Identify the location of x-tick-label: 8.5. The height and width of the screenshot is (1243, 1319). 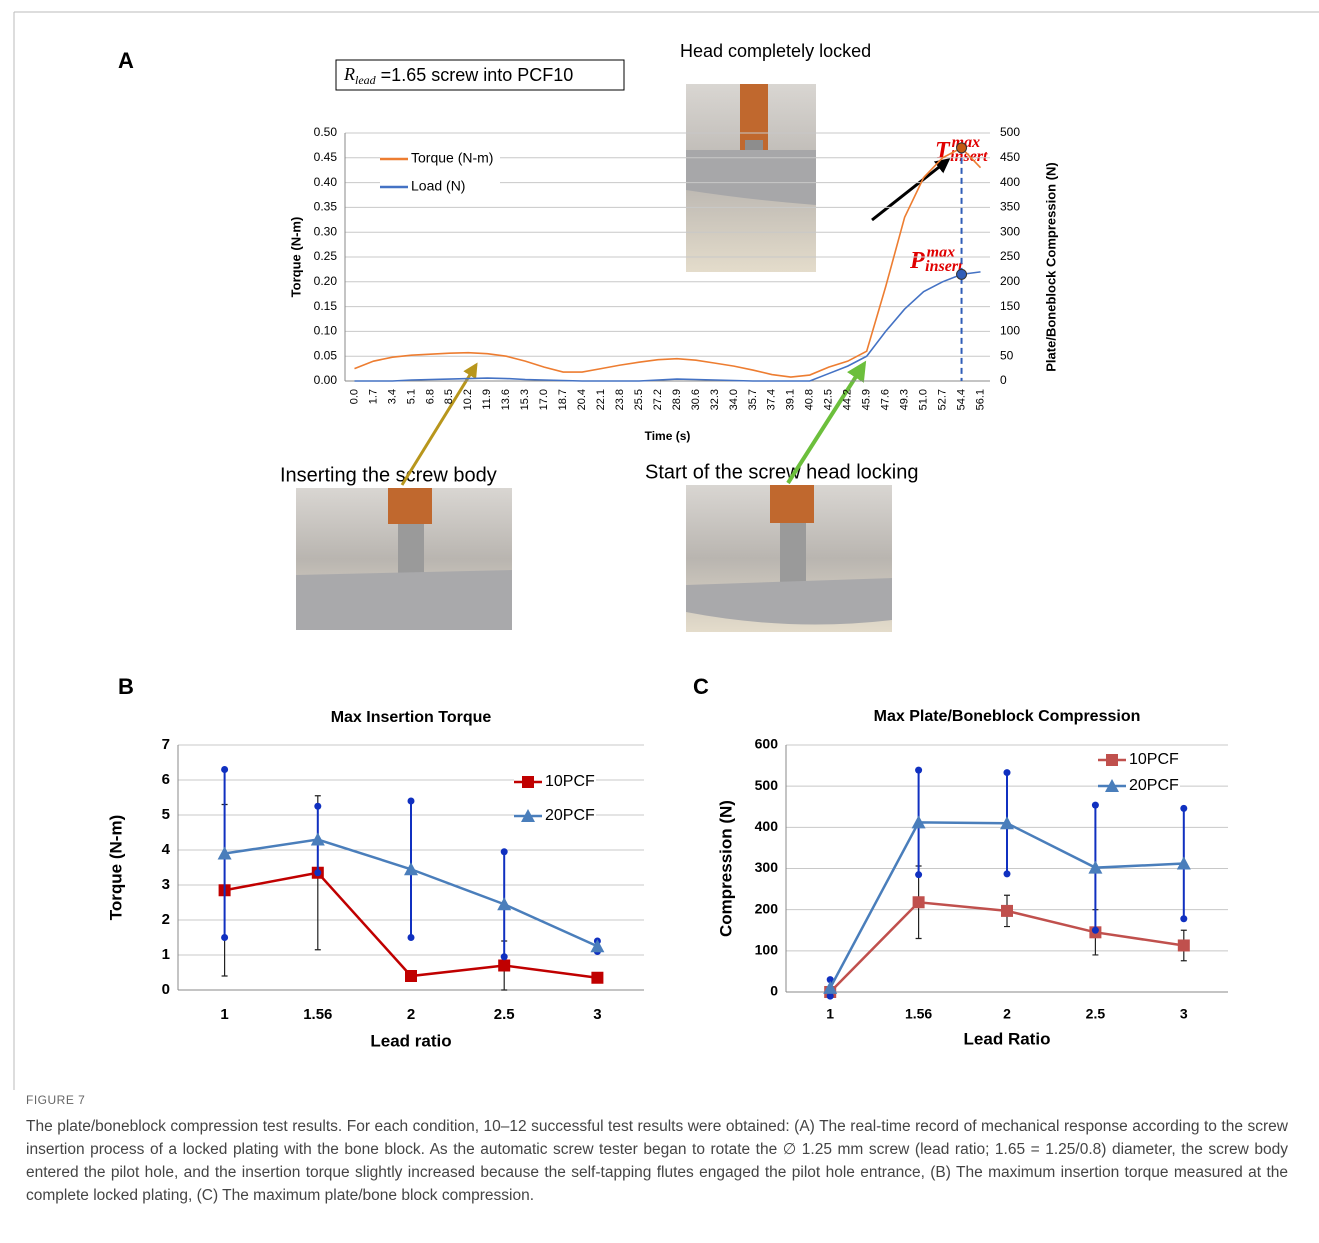
(449, 396).